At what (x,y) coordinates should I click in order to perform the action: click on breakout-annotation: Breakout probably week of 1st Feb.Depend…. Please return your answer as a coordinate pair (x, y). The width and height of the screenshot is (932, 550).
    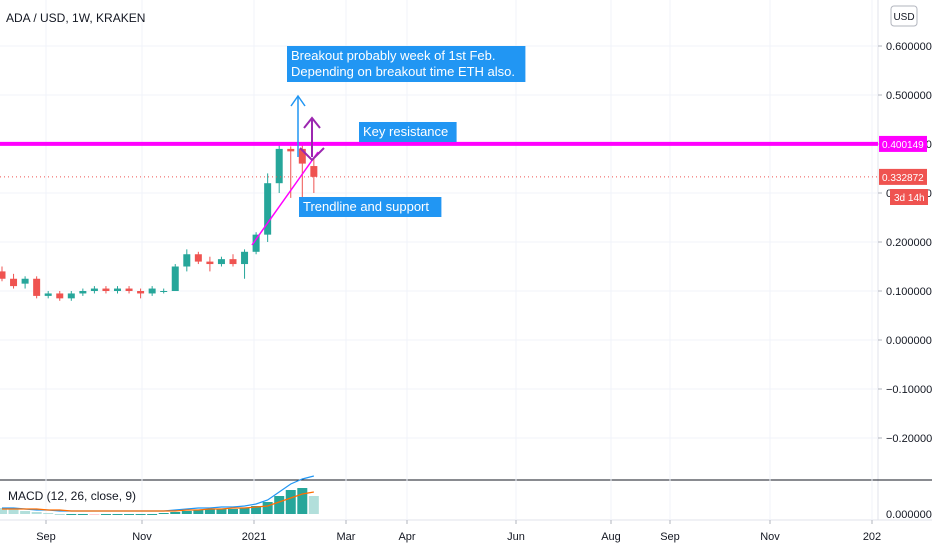
    Looking at the image, I should click on (406, 64).